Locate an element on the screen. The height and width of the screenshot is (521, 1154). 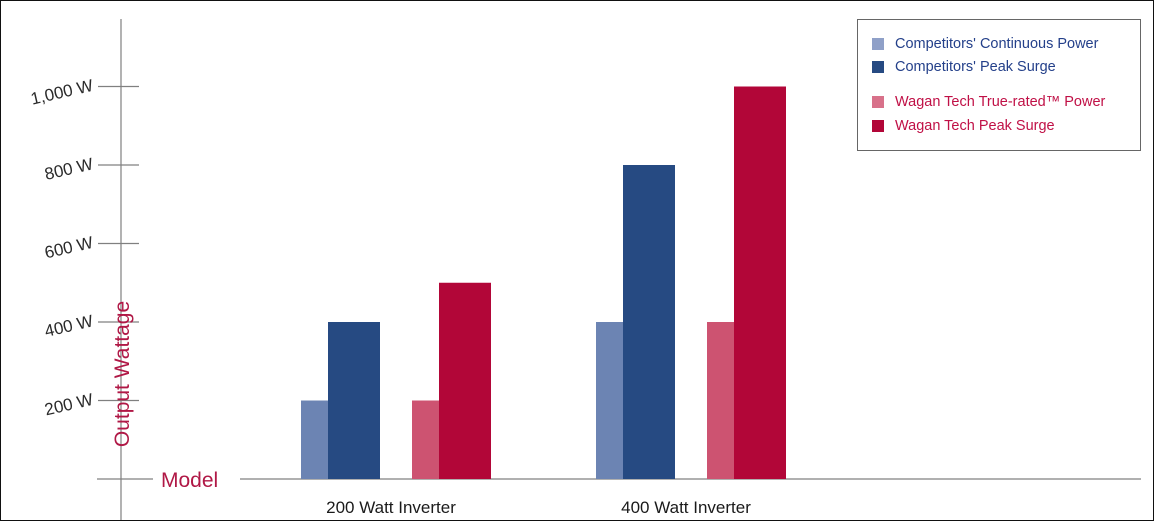
y-axis-title: Output Wattage is located at coordinates (122, 374).